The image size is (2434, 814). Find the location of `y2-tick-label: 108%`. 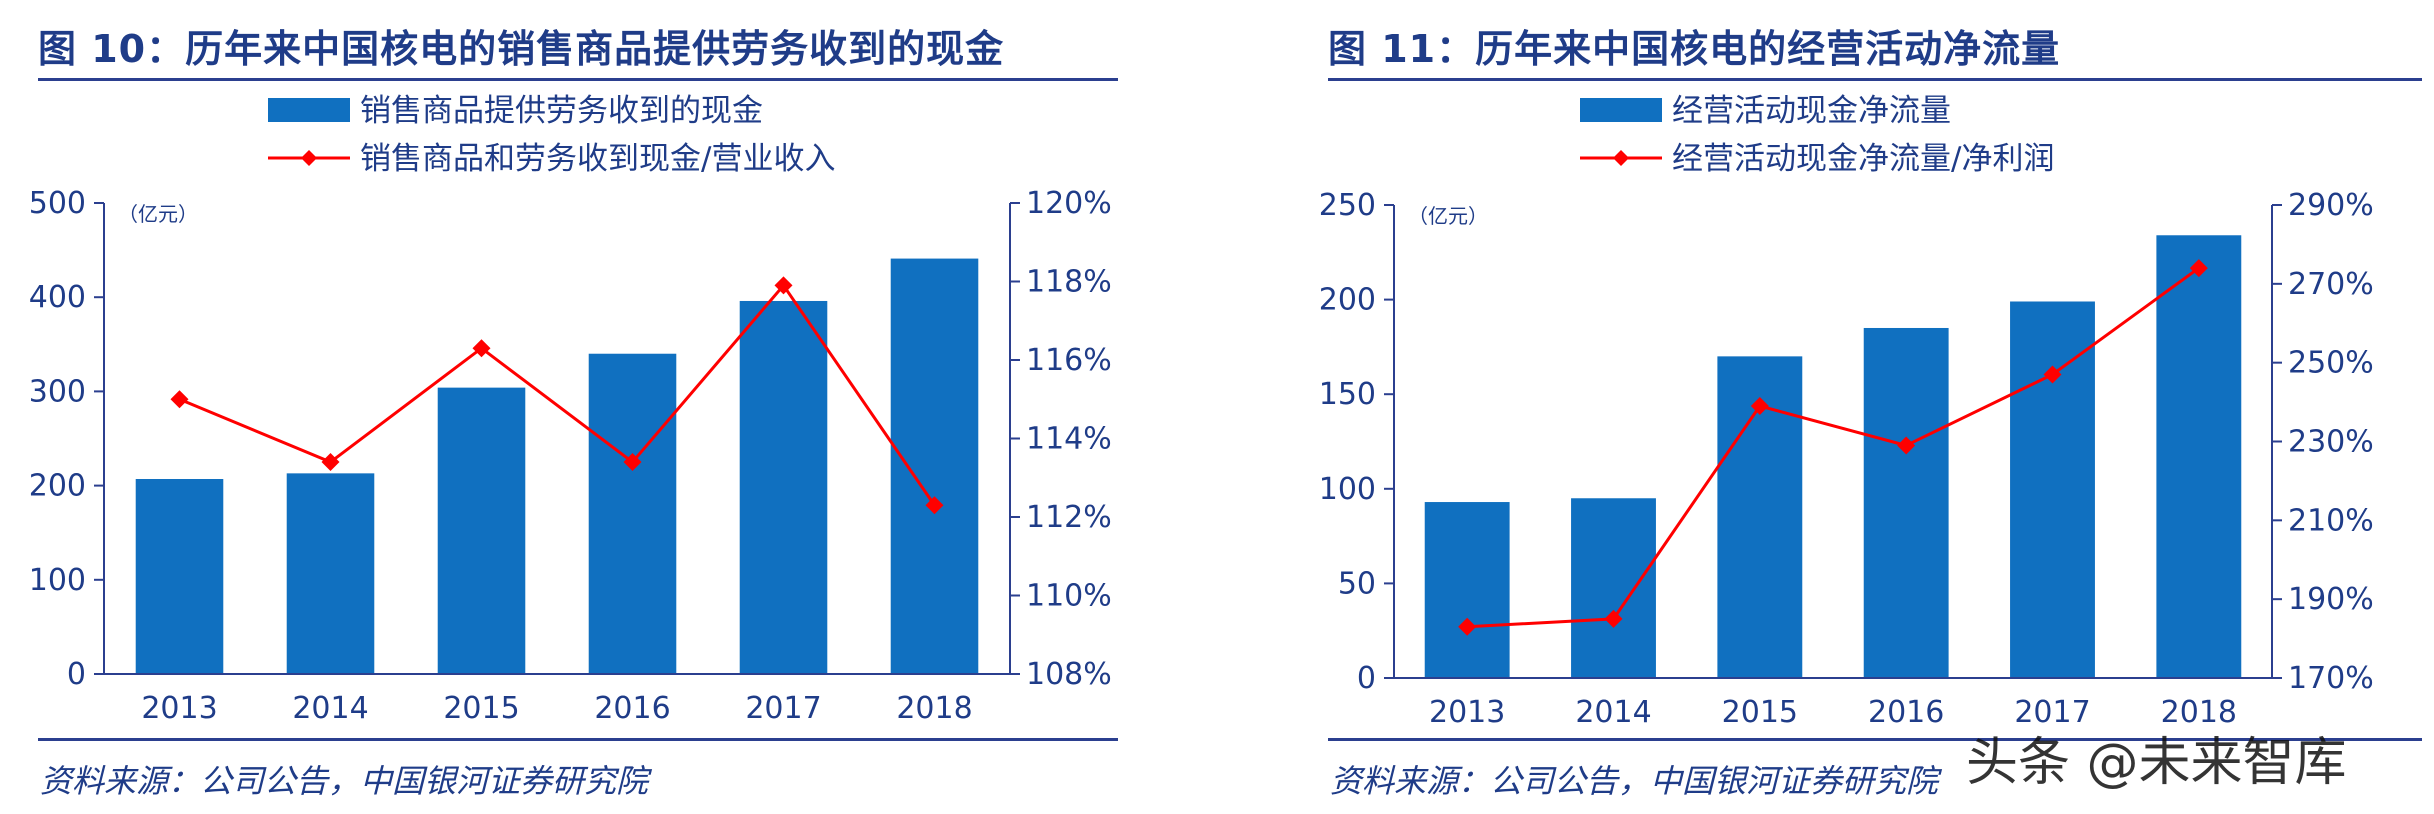

y2-tick-label: 108% is located at coordinates (1069, 674).